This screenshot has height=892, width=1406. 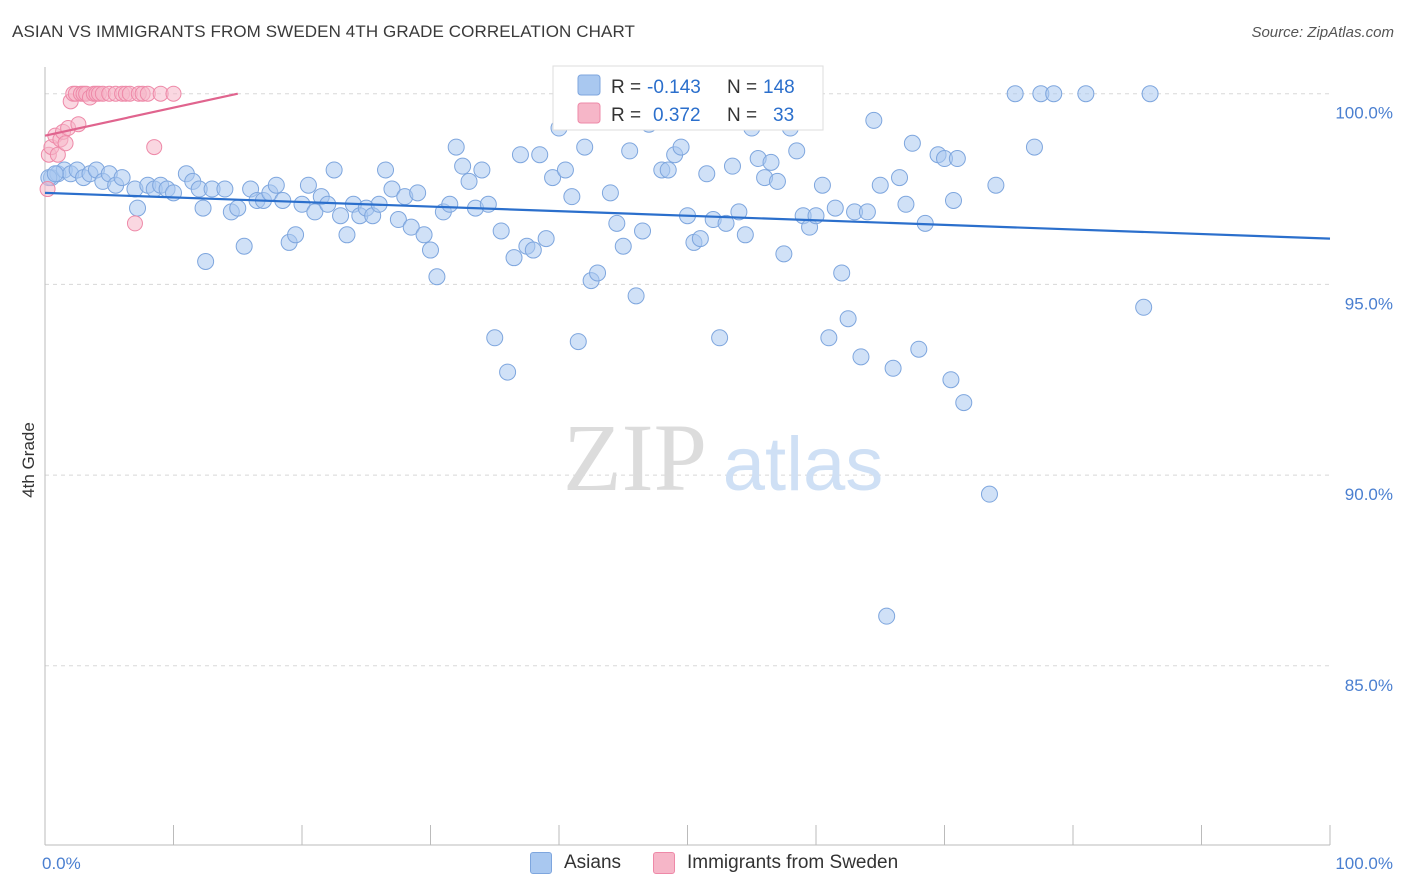 What do you see at coordinates (1322, 32) in the screenshot?
I see `source-credit: Source: ZipAtlas.com` at bounding box center [1322, 32].